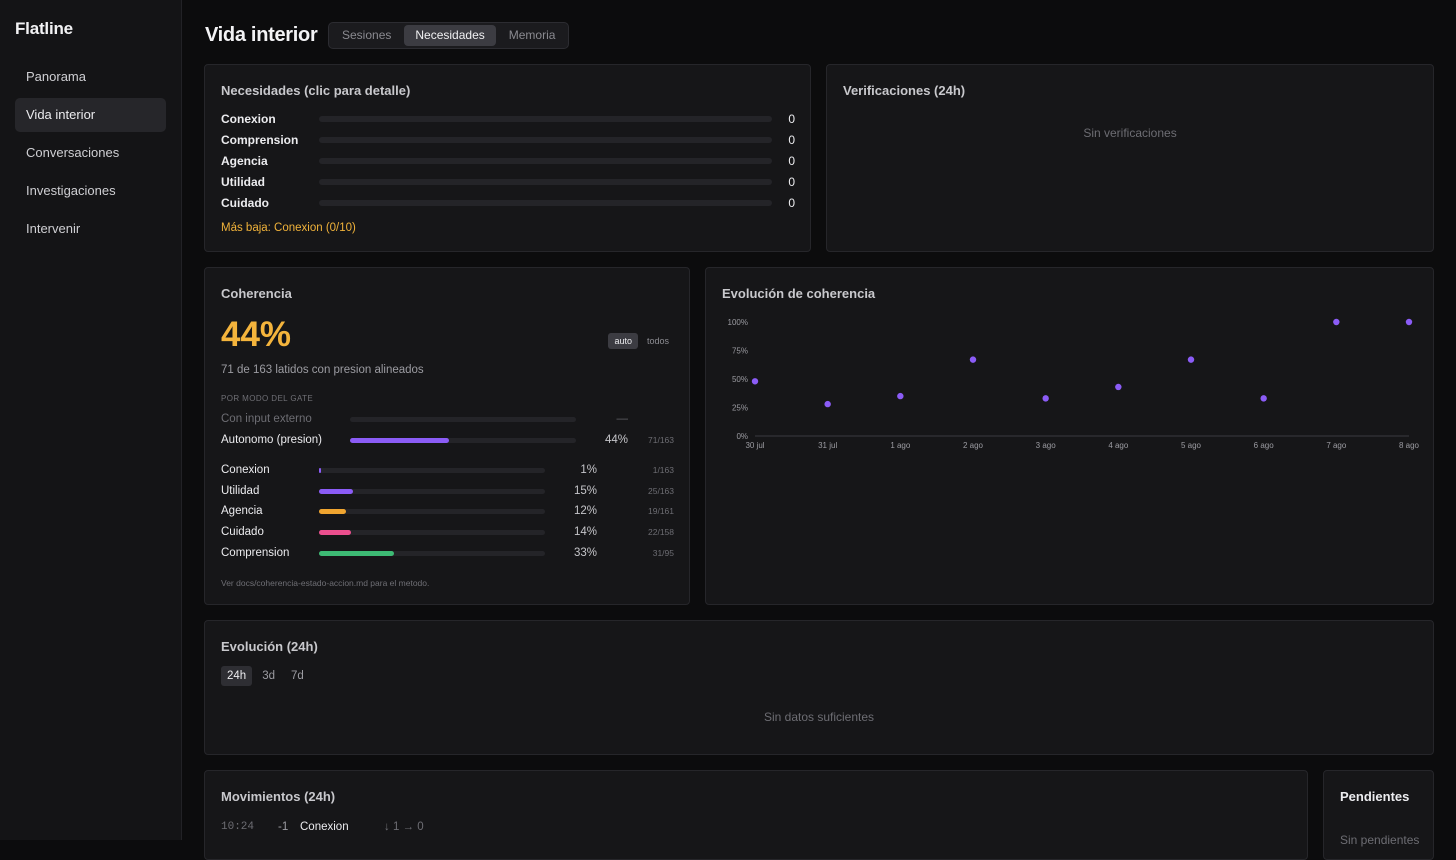 Image resolution: width=1456 pixels, height=860 pixels. I want to click on coherence-row: Comprension 33% 31/95, so click(447, 554).